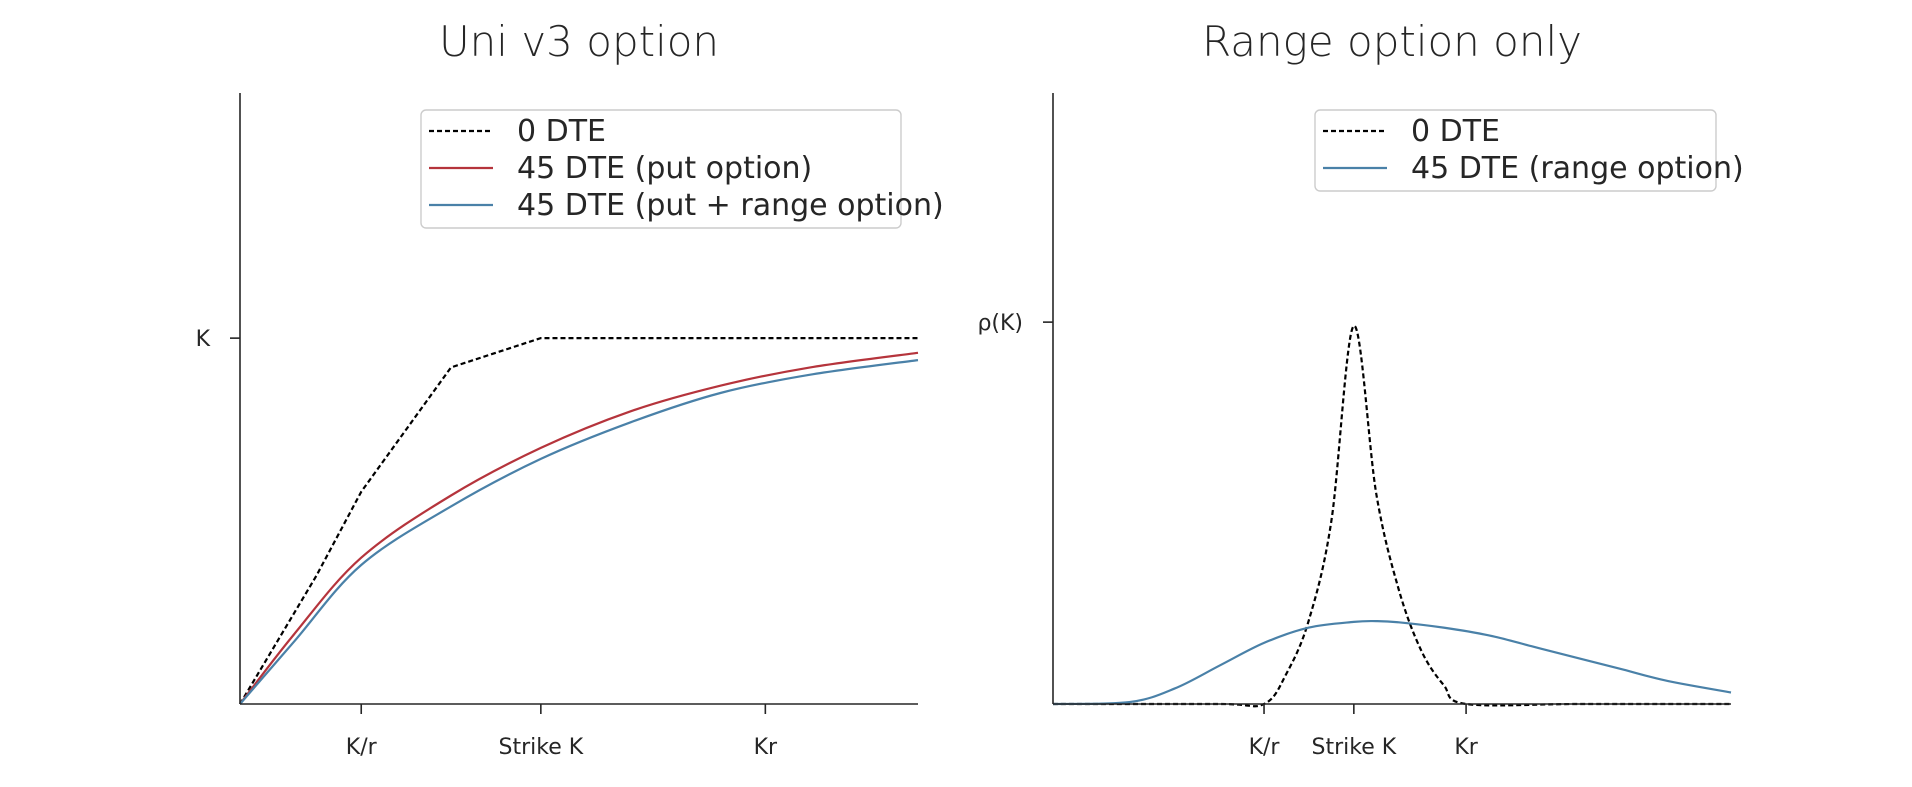 This screenshot has width=1912, height=787. Describe the element at coordinates (1000, 323) in the screenshot. I see `y-tick-label: ρ(K)` at that location.